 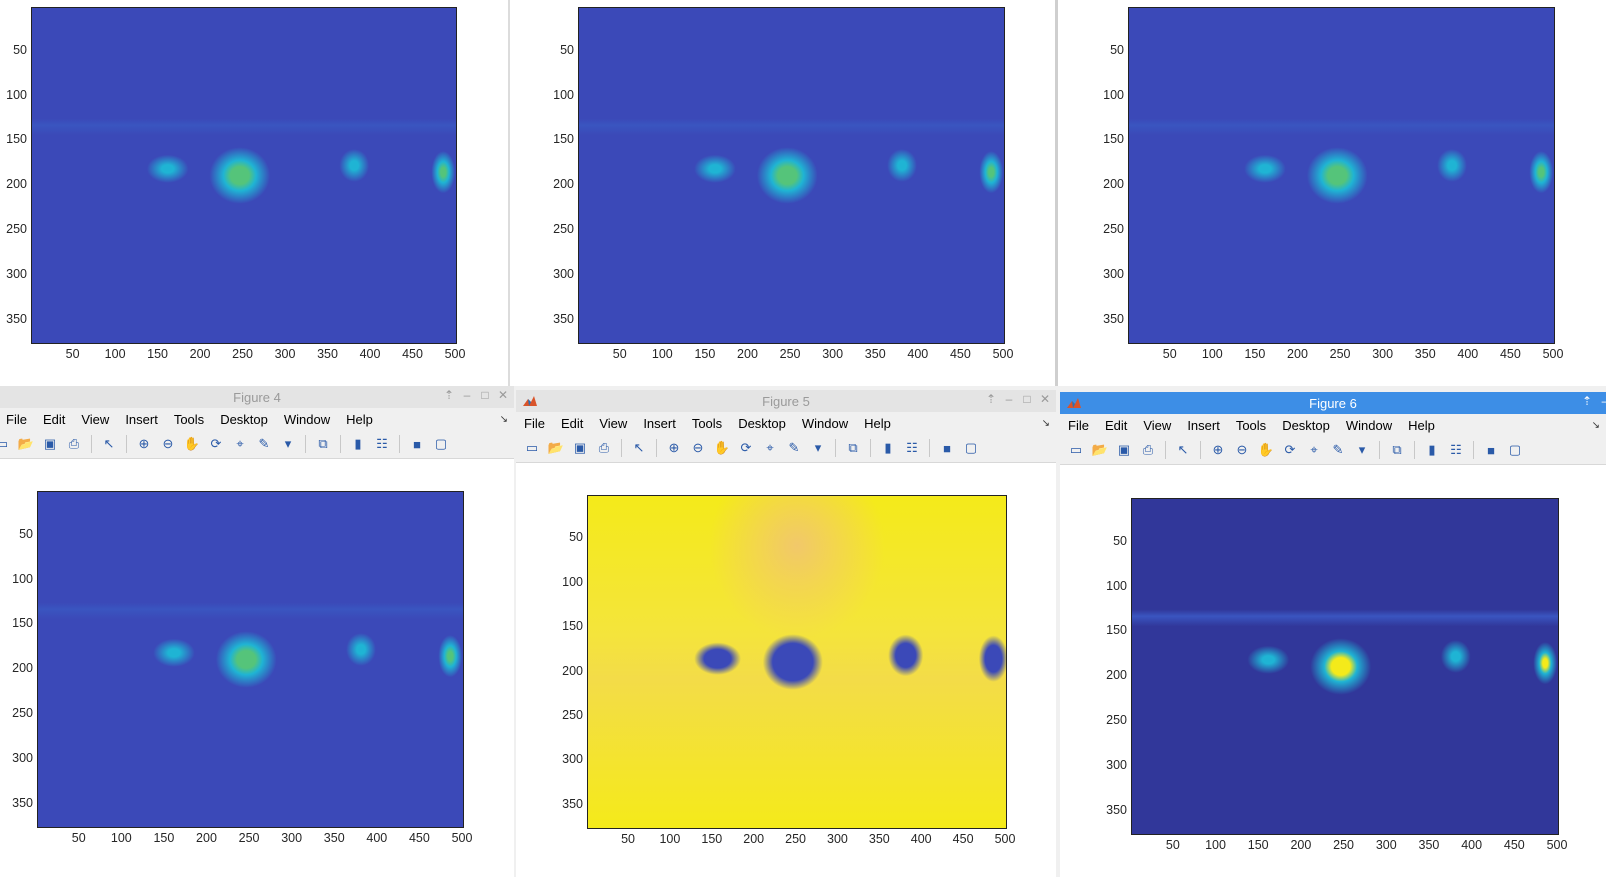 What do you see at coordinates (786, 401) in the screenshot?
I see `title-bar: Figure 5 ⇡ – □ ✕` at bounding box center [786, 401].